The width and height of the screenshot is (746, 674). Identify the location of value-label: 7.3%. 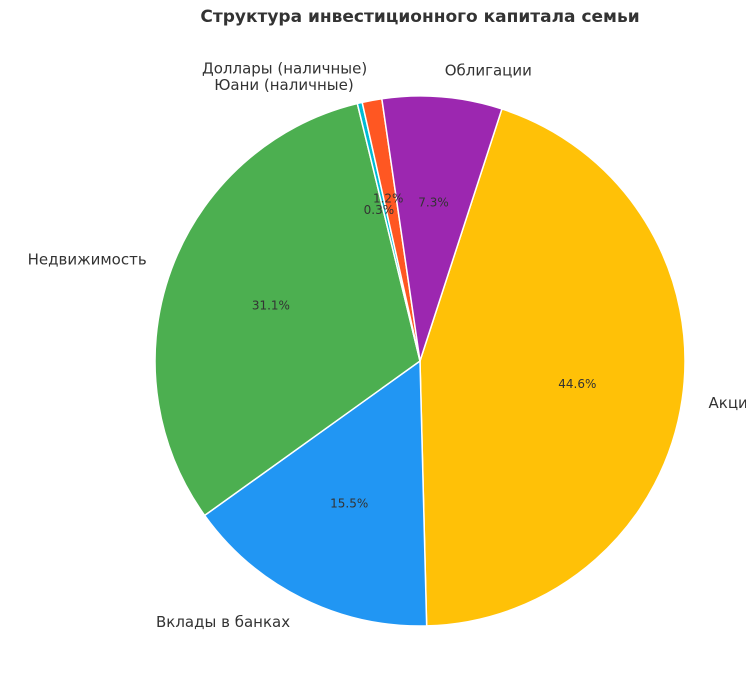
(433, 203).